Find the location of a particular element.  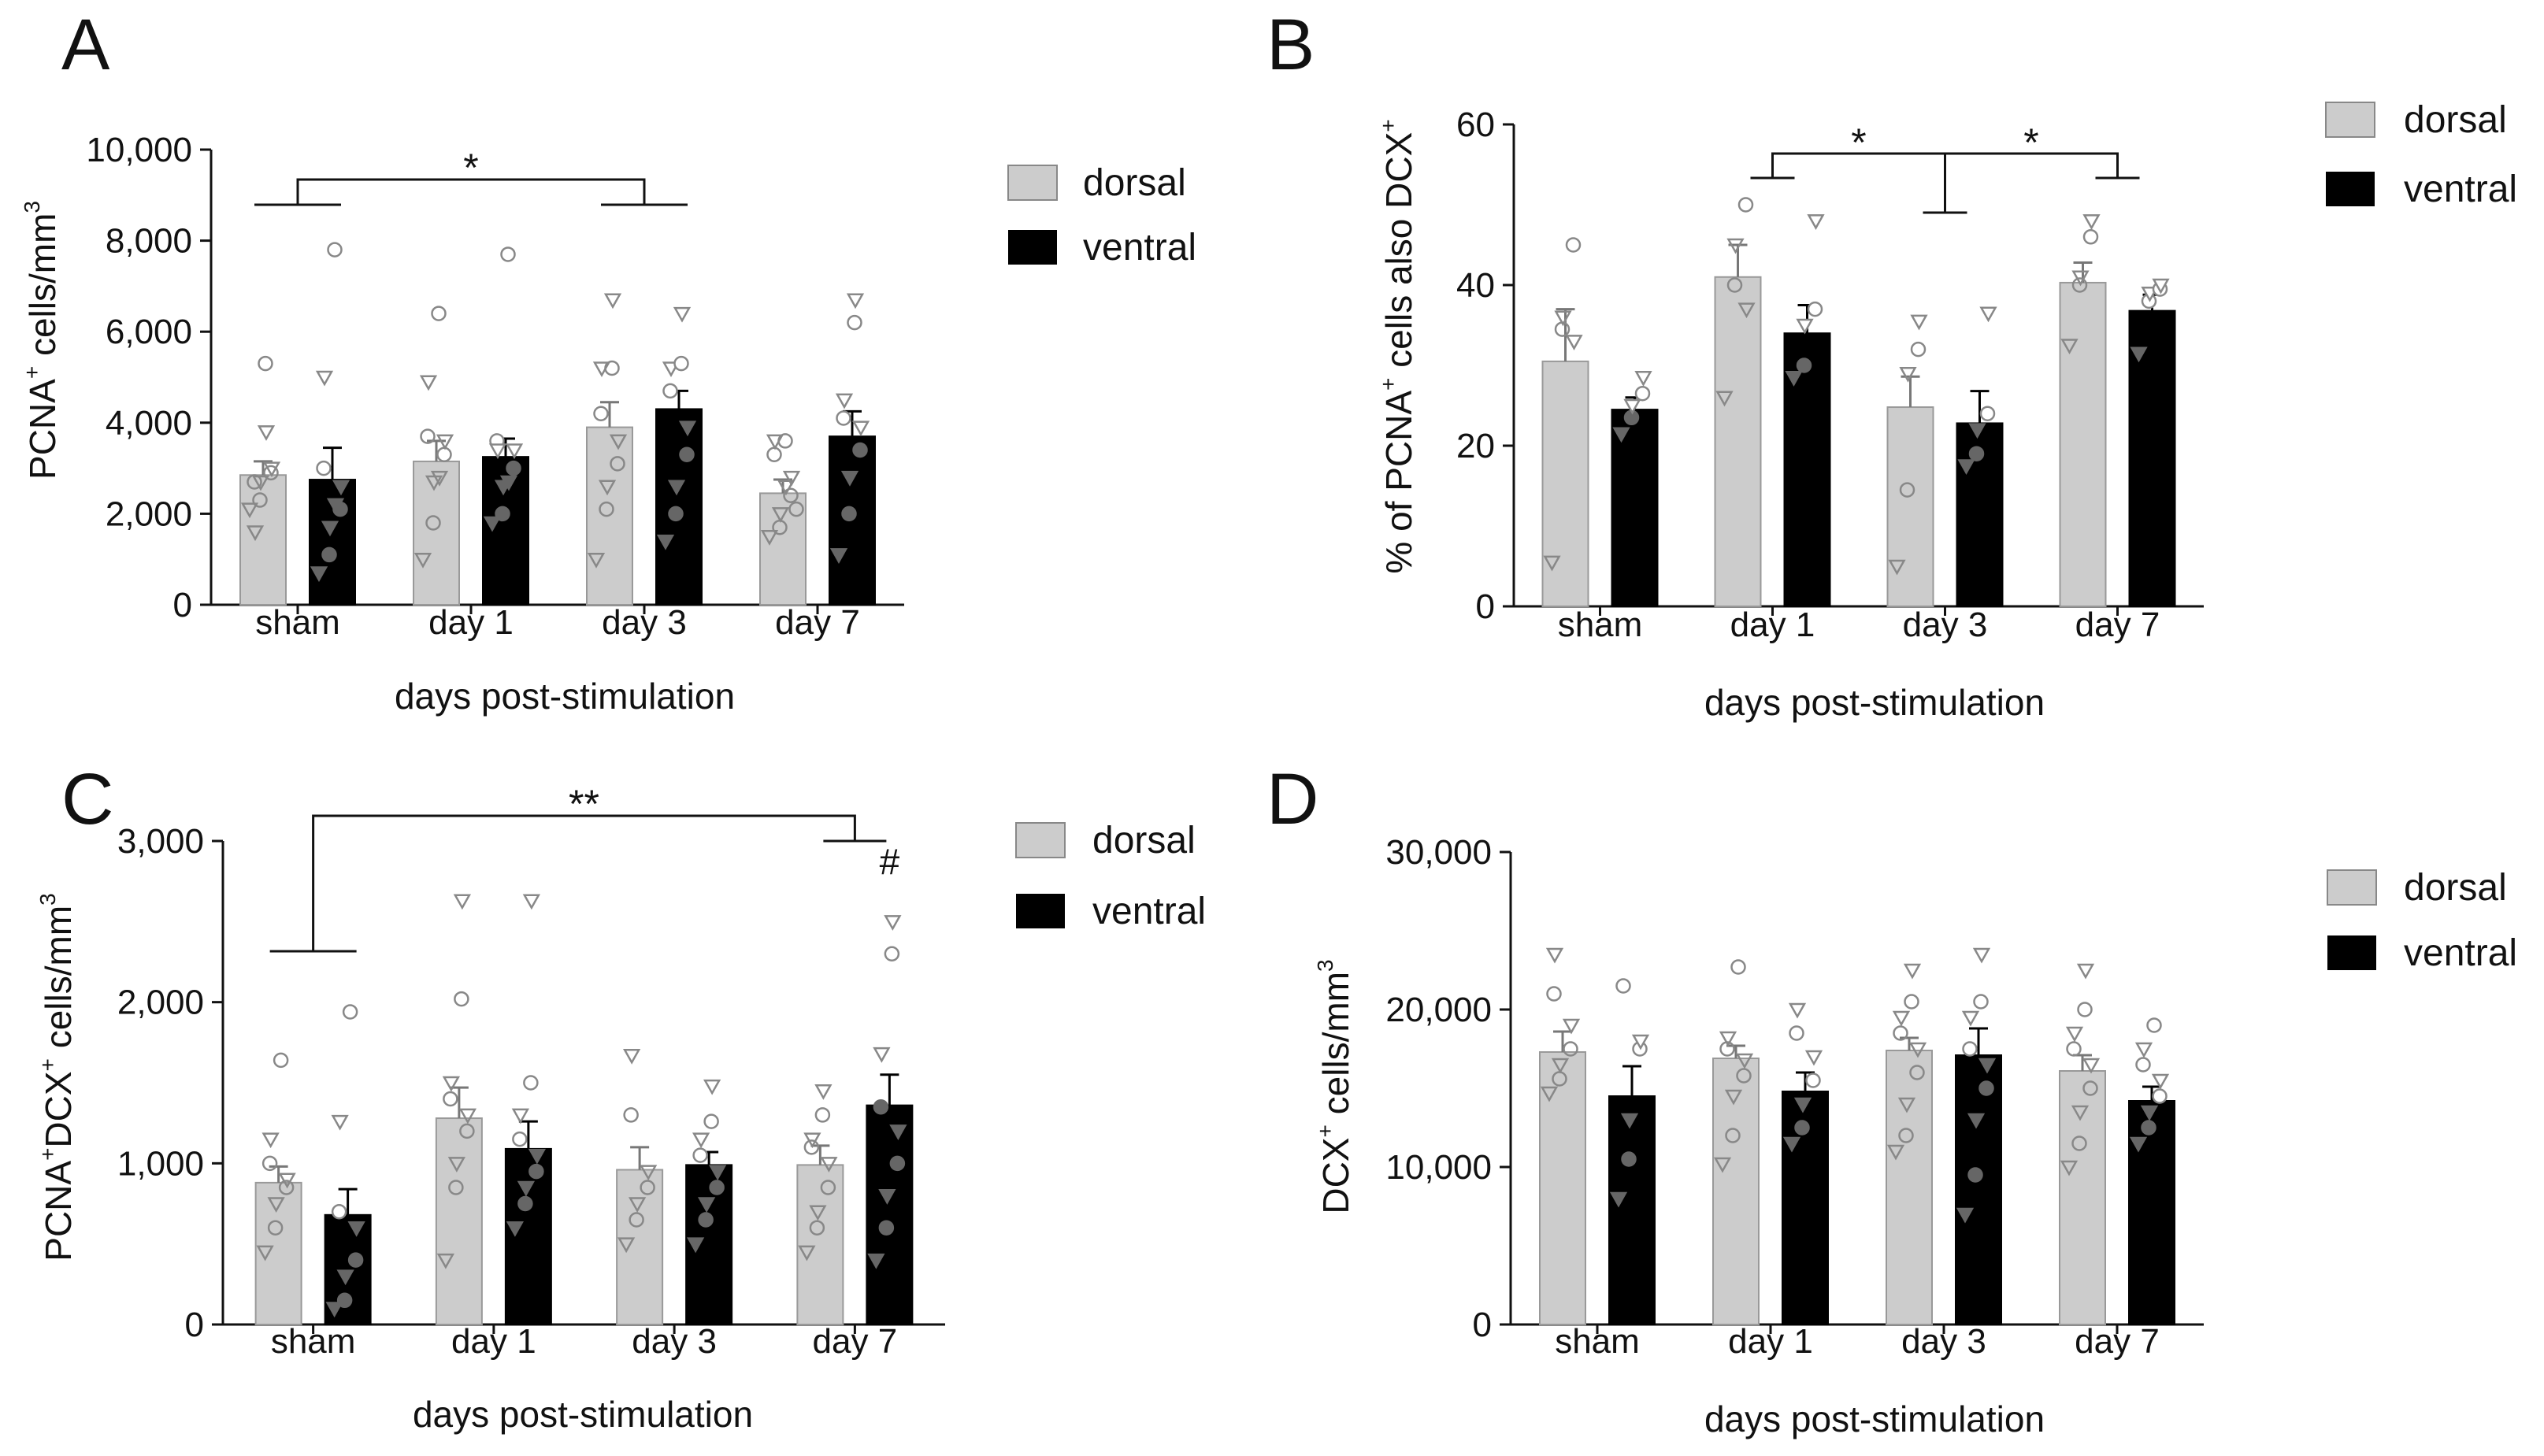

panel-letter-b: B is located at coordinates (1290, 45).